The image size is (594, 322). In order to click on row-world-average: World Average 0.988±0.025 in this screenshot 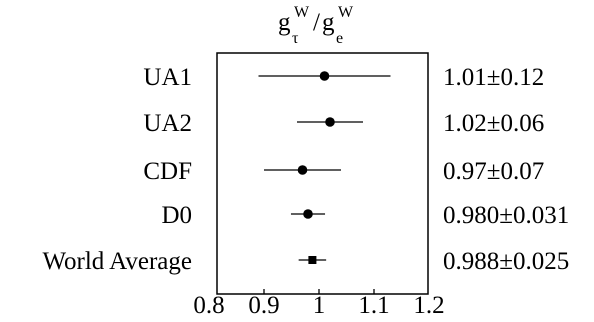, I will do `click(305, 261)`.